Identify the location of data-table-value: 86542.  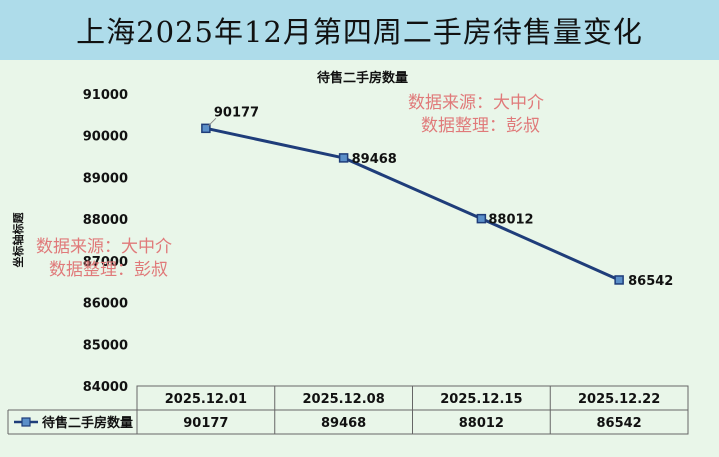
(619, 423).